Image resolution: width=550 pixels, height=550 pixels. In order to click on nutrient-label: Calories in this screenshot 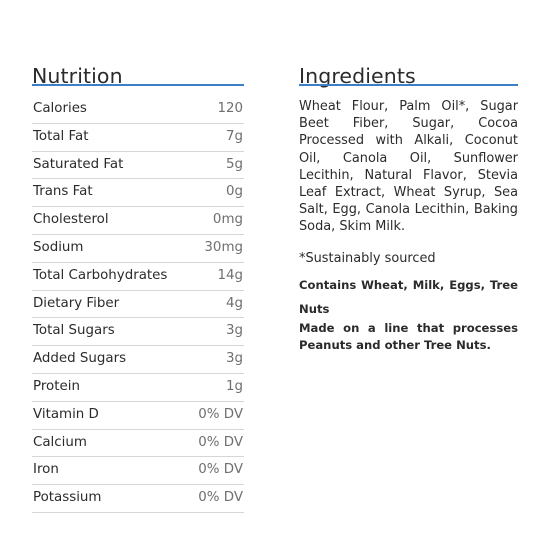, I will do `click(60, 108)`.